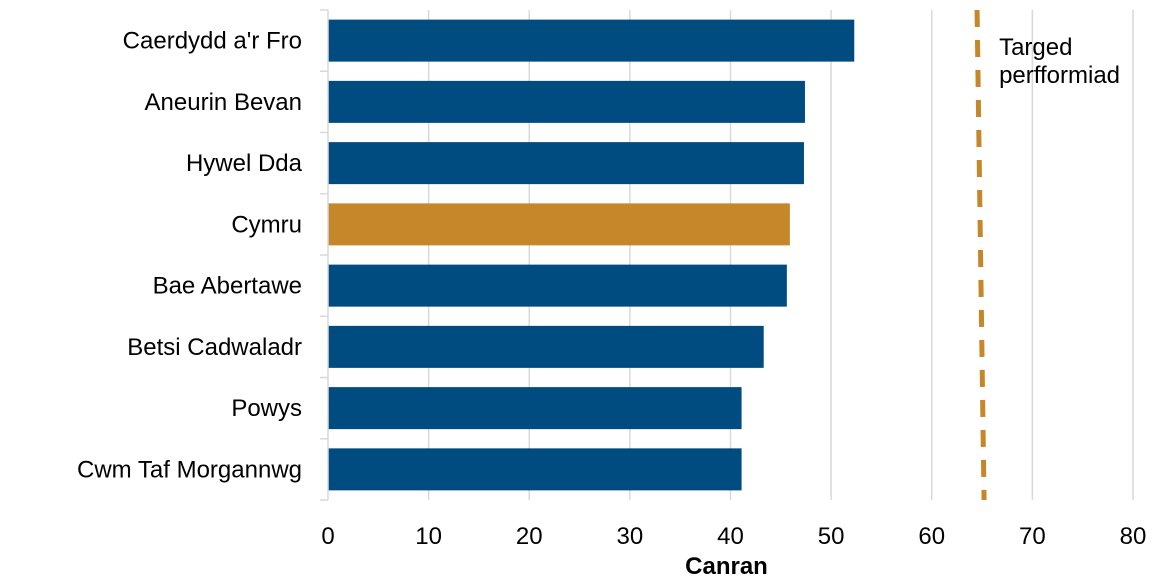 Image resolution: width=1152 pixels, height=582 pixels. I want to click on x-tick-label: 50, so click(831, 536).